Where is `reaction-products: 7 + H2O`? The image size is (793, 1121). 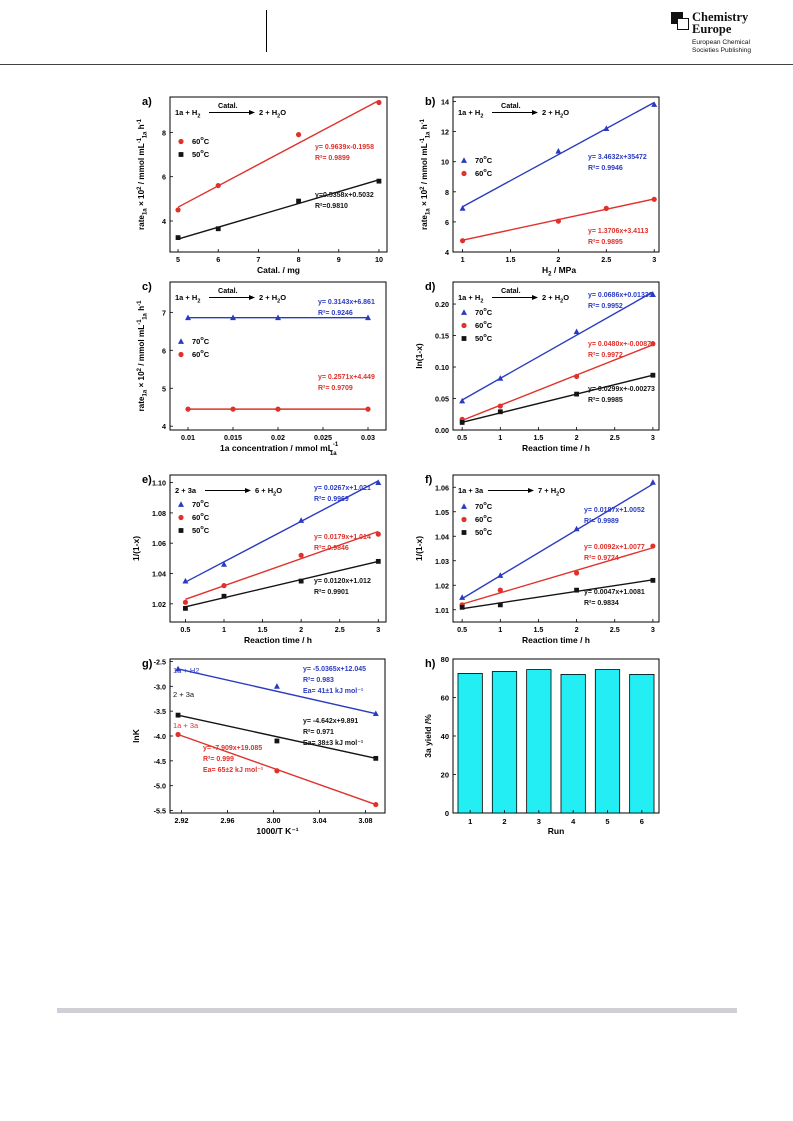 reaction-products: 7 + H2O is located at coordinates (551, 492).